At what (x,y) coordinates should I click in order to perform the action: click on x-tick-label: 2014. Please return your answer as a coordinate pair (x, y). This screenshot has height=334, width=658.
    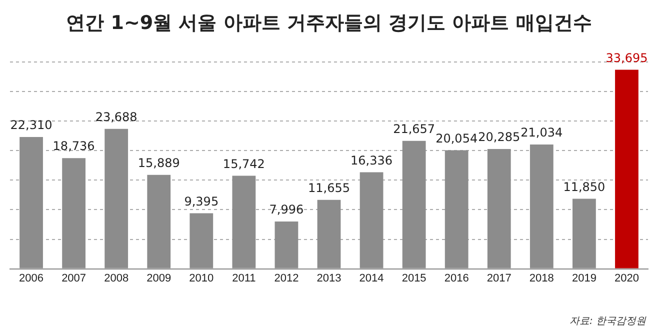
    Looking at the image, I should click on (371, 278).